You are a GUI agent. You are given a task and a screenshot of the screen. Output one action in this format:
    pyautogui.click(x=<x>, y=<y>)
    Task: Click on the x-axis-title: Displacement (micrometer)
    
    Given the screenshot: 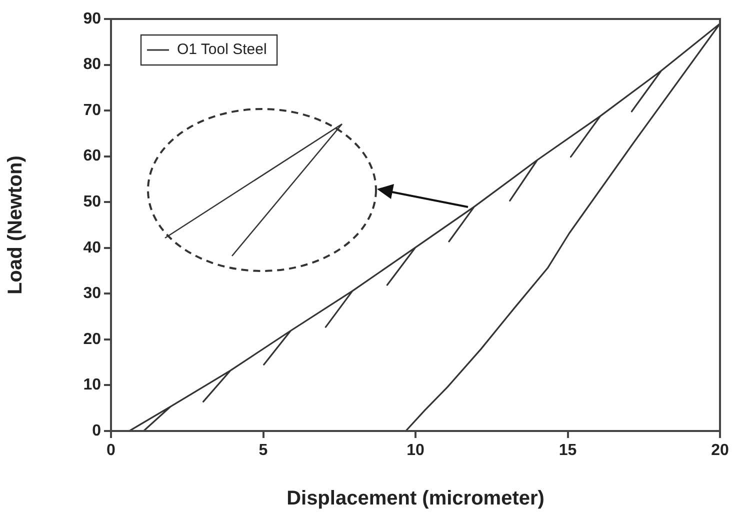 What is the action you would take?
    pyautogui.click(x=415, y=499)
    